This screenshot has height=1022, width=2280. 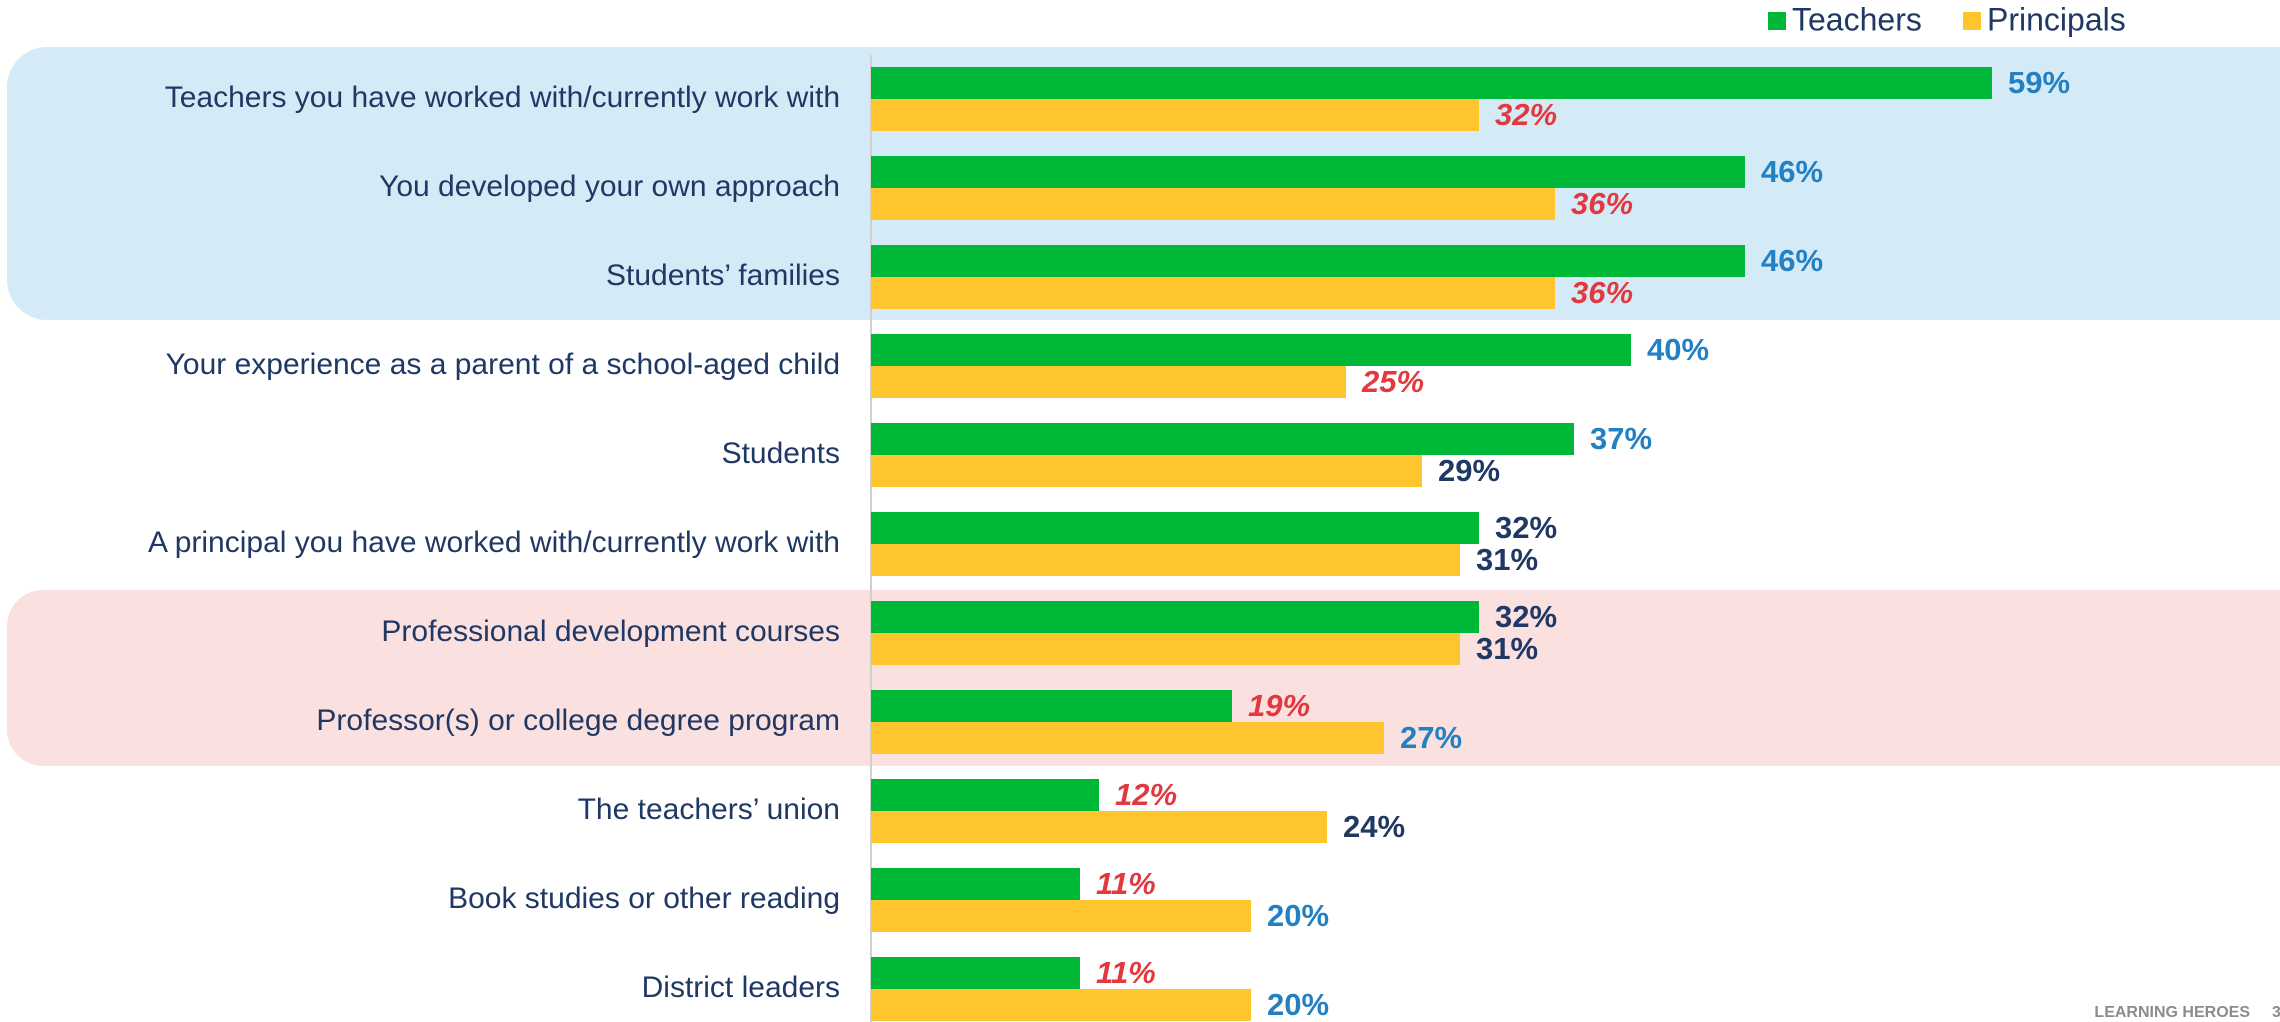 I want to click on value-label: 19%, so click(x=1279, y=705).